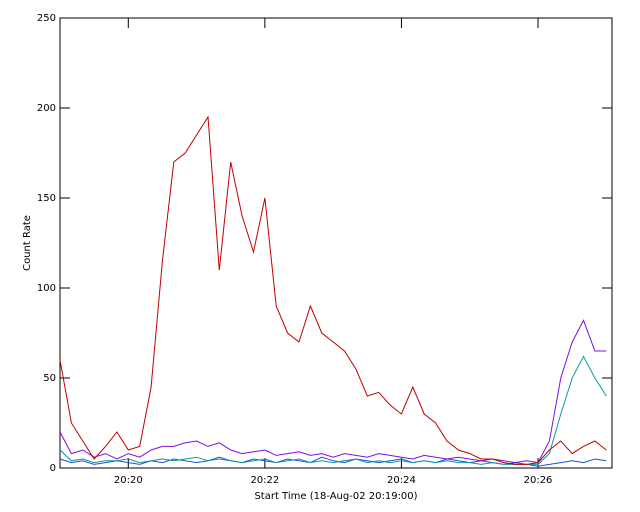 The width and height of the screenshot is (640, 512). What do you see at coordinates (538, 480) in the screenshot?
I see `x-tick-label: 20:26` at bounding box center [538, 480].